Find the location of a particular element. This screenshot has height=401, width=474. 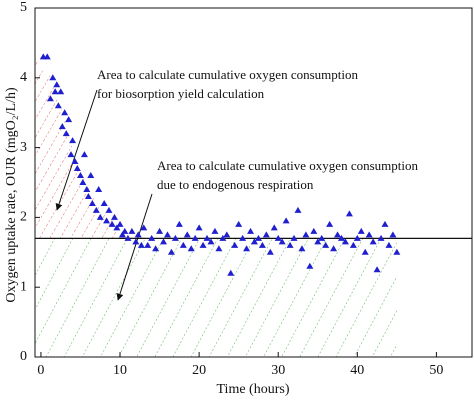

y-tick-label: 4 is located at coordinates (23, 77).